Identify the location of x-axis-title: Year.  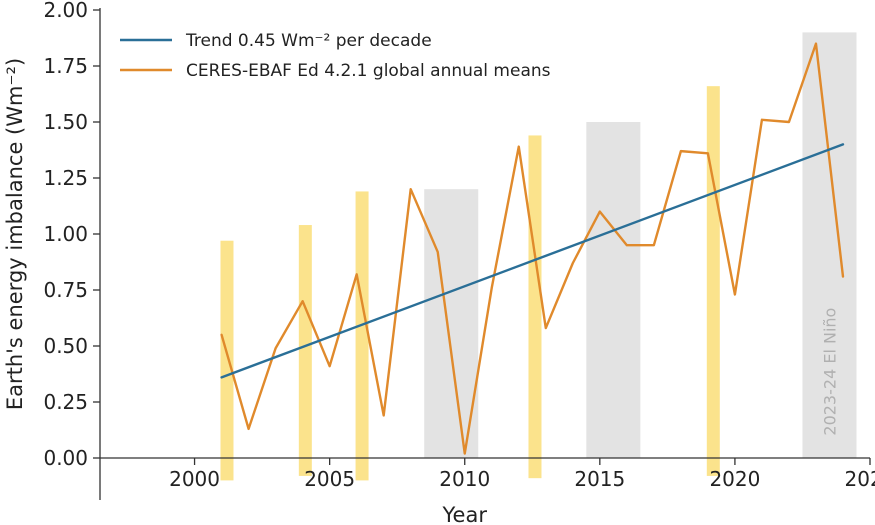
(465, 514).